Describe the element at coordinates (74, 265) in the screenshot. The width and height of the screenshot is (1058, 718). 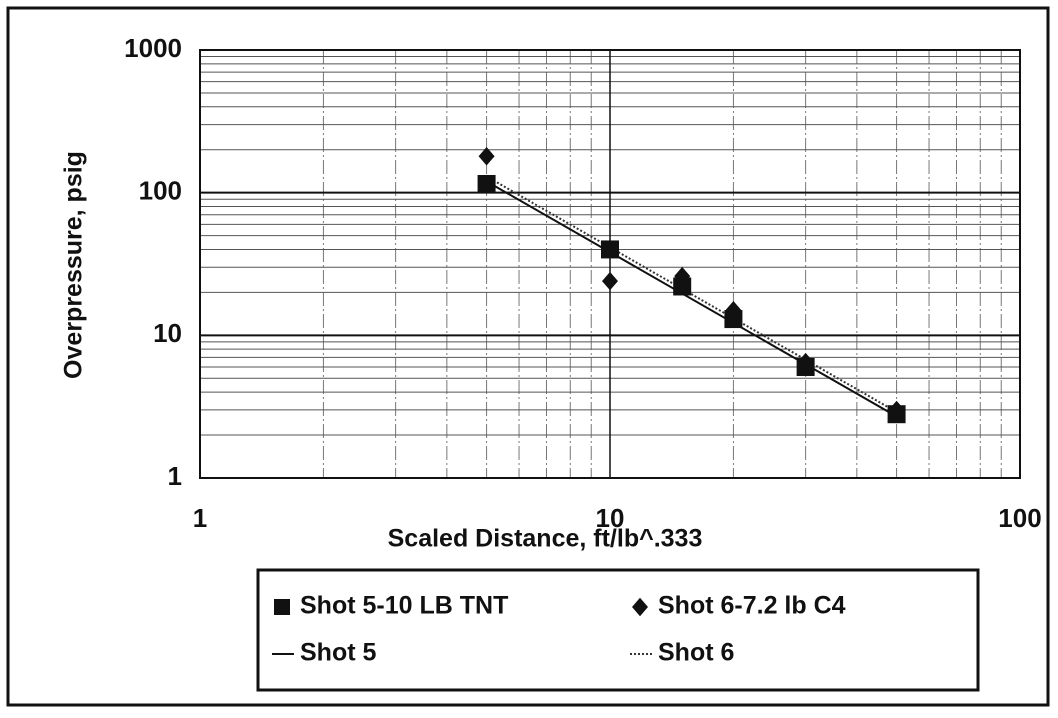
I see `y-axis-label: Overpressure, psig` at that location.